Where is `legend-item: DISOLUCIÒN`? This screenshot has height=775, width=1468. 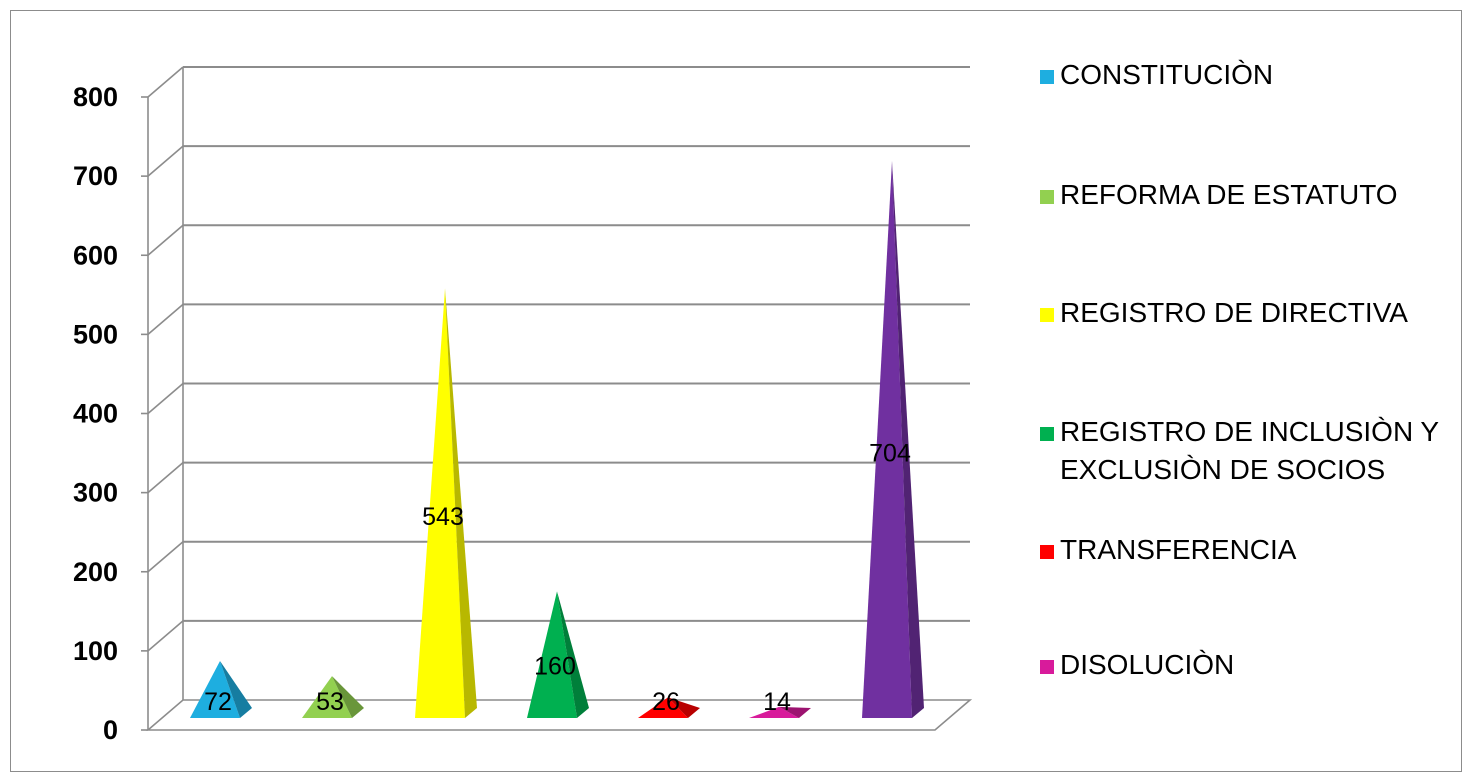 legend-item: DISOLUCIÒN is located at coordinates (1137, 665).